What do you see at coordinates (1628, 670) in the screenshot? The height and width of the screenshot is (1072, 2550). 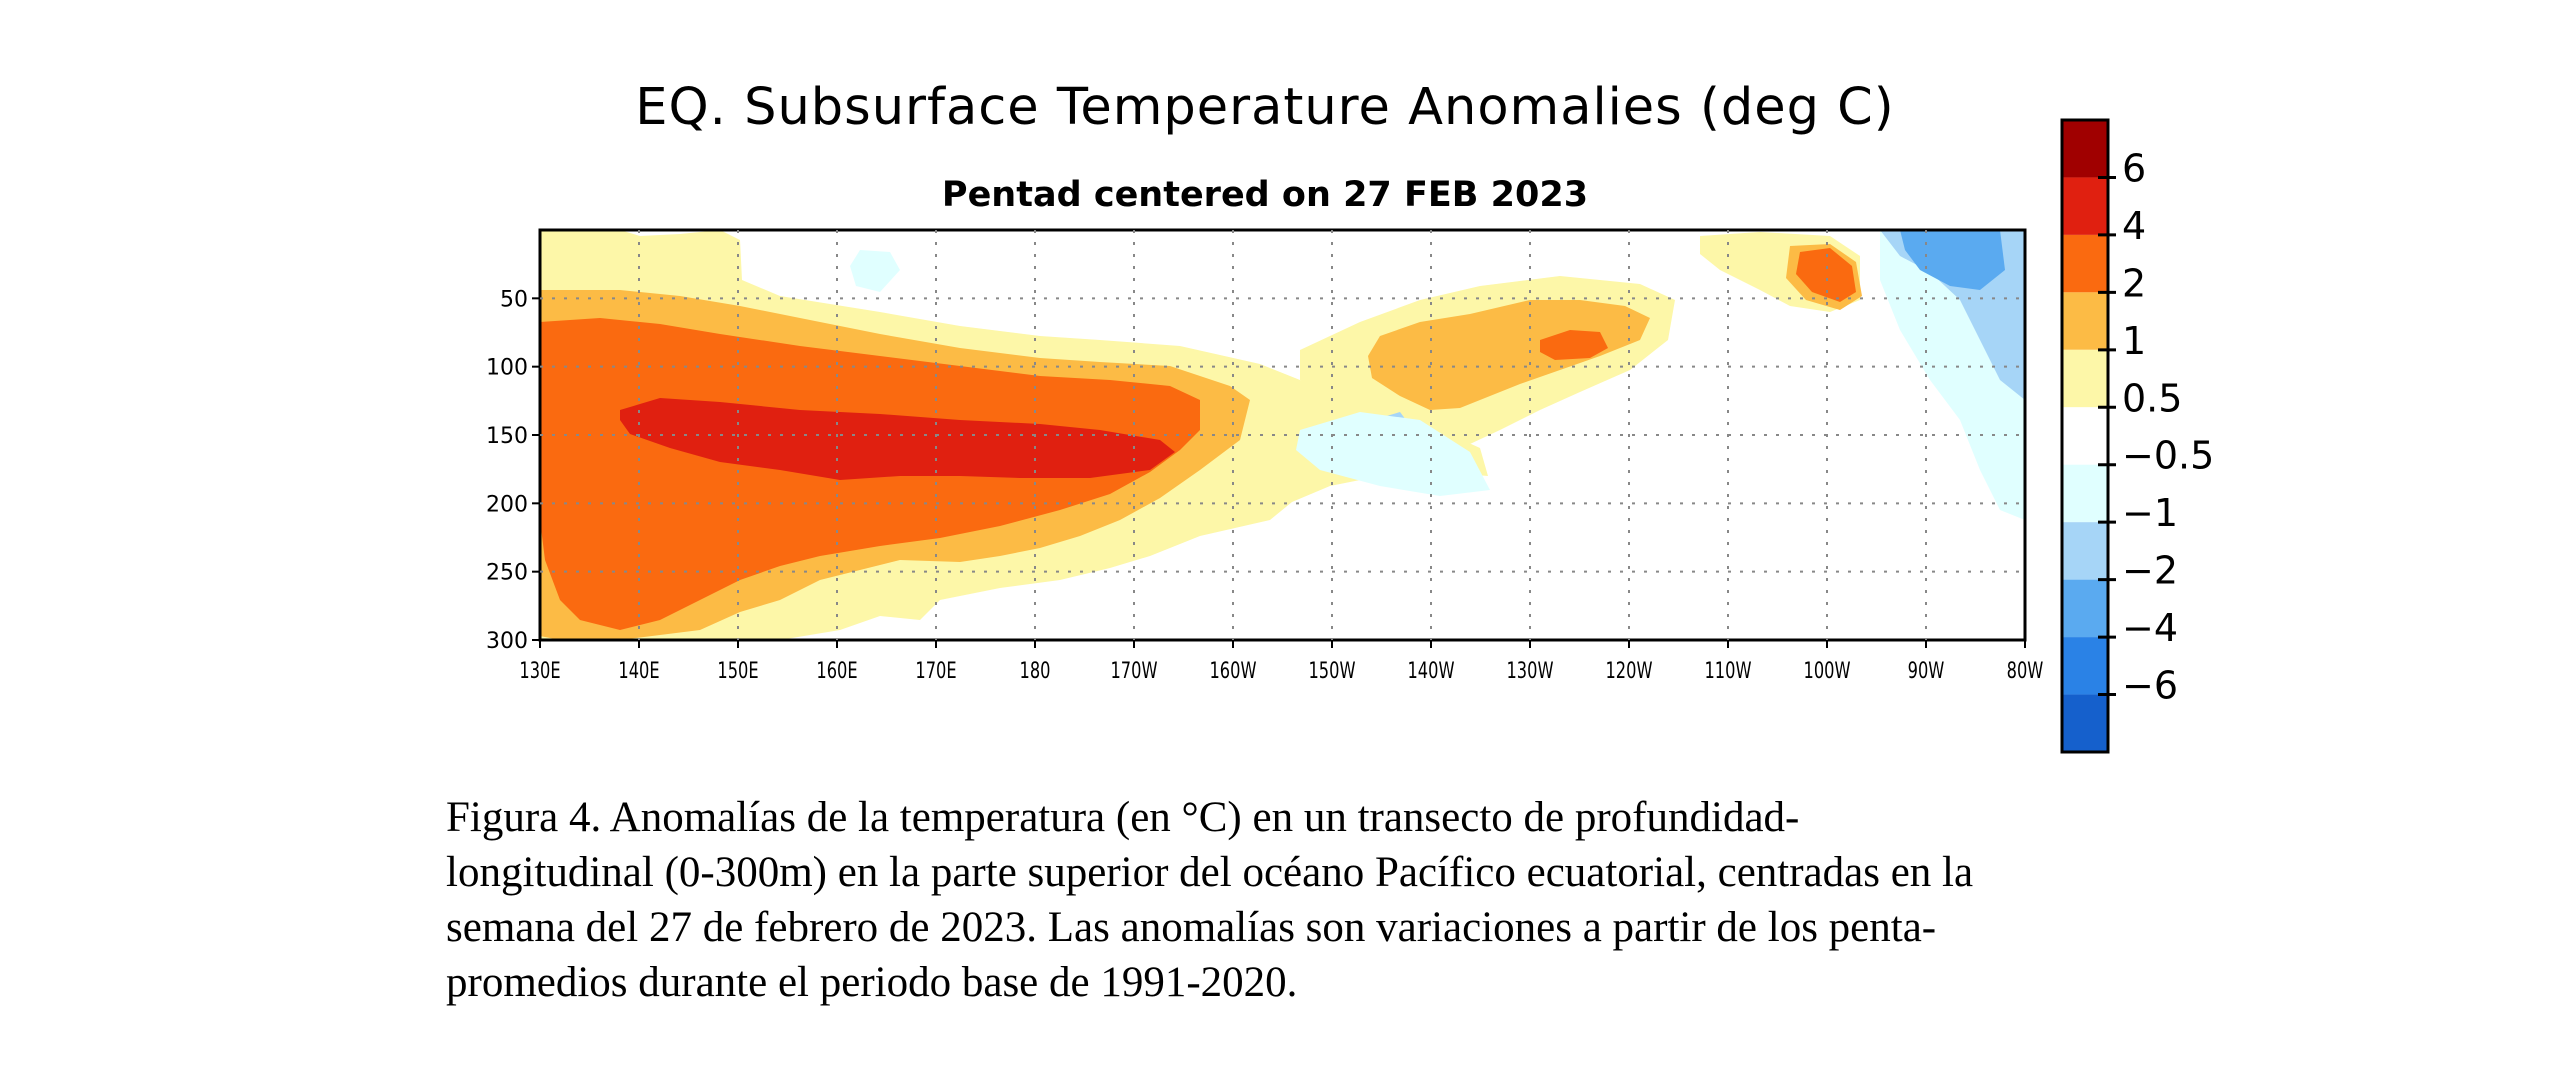 I see `x-tick-label: 120W` at bounding box center [1628, 670].